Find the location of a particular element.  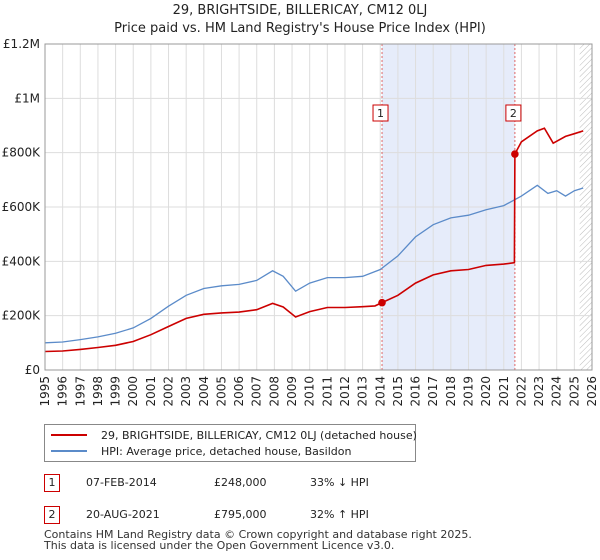

x-tick-label: 2025 is located at coordinates (574, 391).